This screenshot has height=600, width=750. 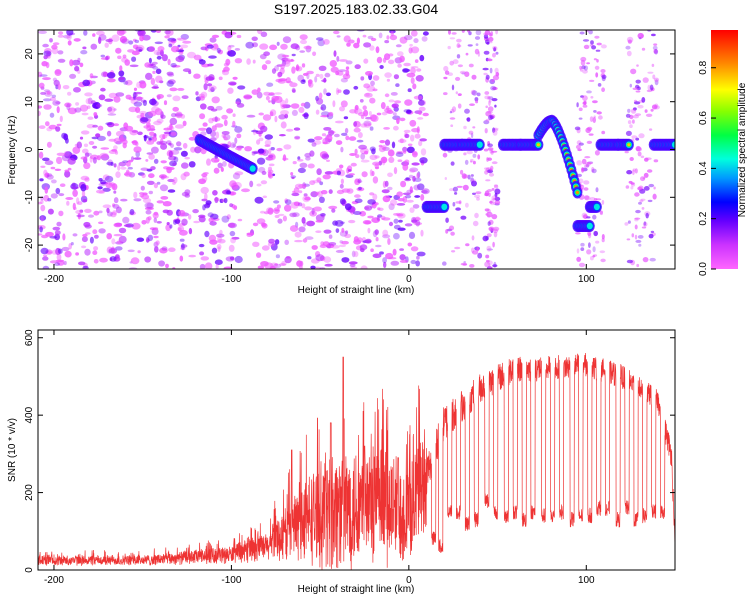 What do you see at coordinates (356, 290) in the screenshot?
I see `spectrogram-x-label: Height of straight line (km)` at bounding box center [356, 290].